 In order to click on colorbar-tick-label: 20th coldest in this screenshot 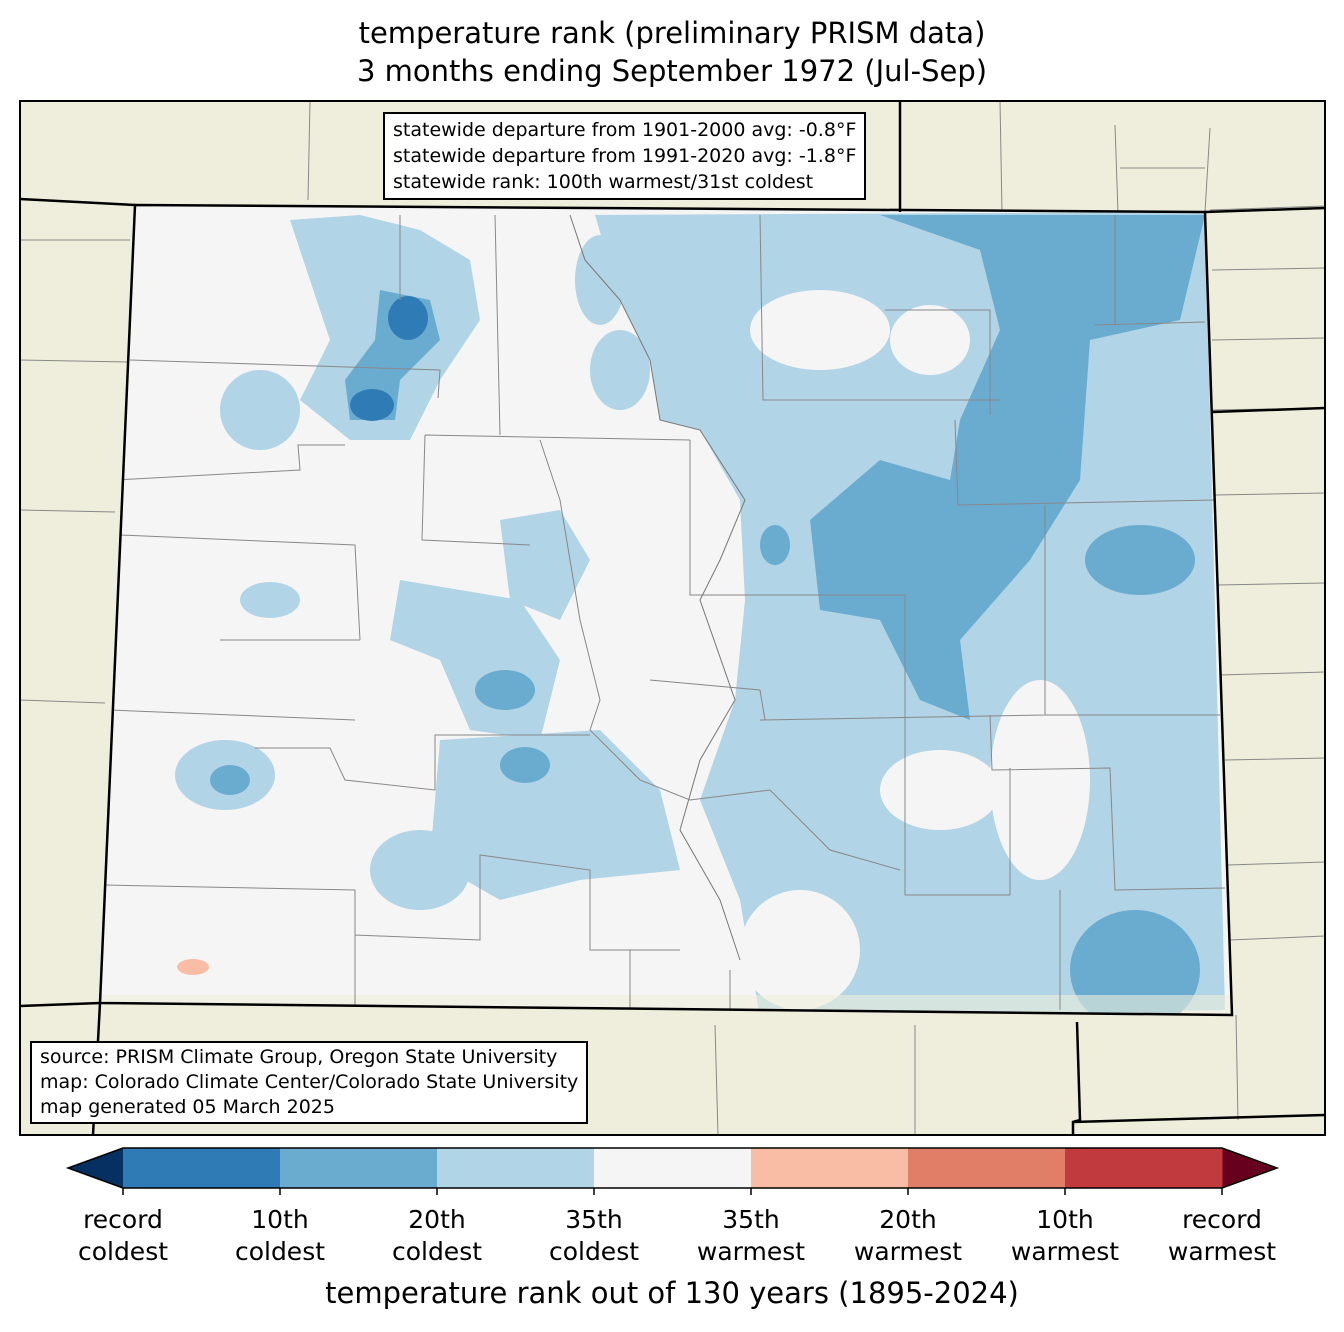, I will do `click(437, 1236)`.